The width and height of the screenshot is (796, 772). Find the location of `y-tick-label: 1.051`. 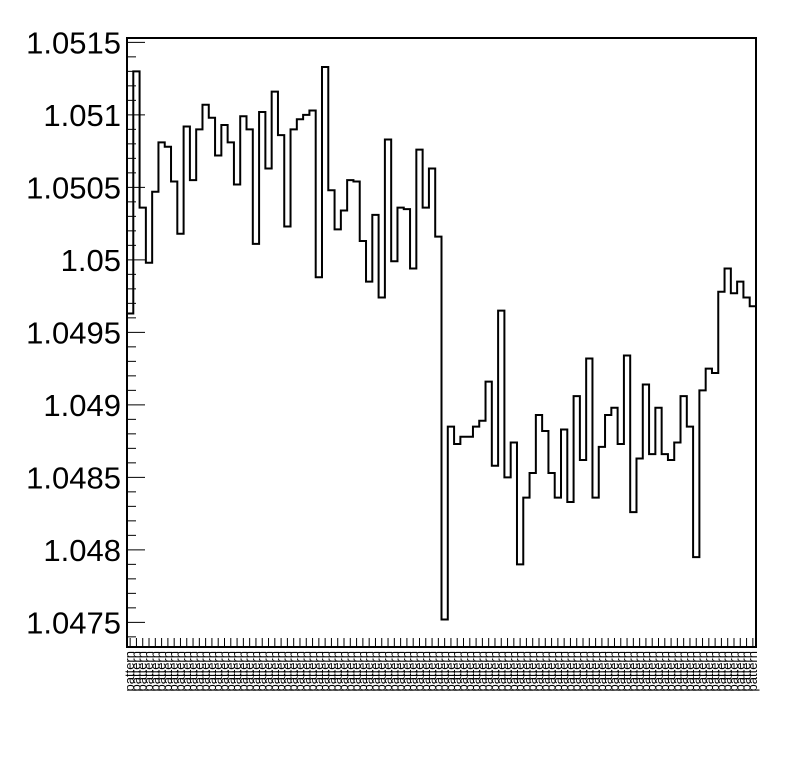

y-tick-label: 1.051 is located at coordinates (82, 115).